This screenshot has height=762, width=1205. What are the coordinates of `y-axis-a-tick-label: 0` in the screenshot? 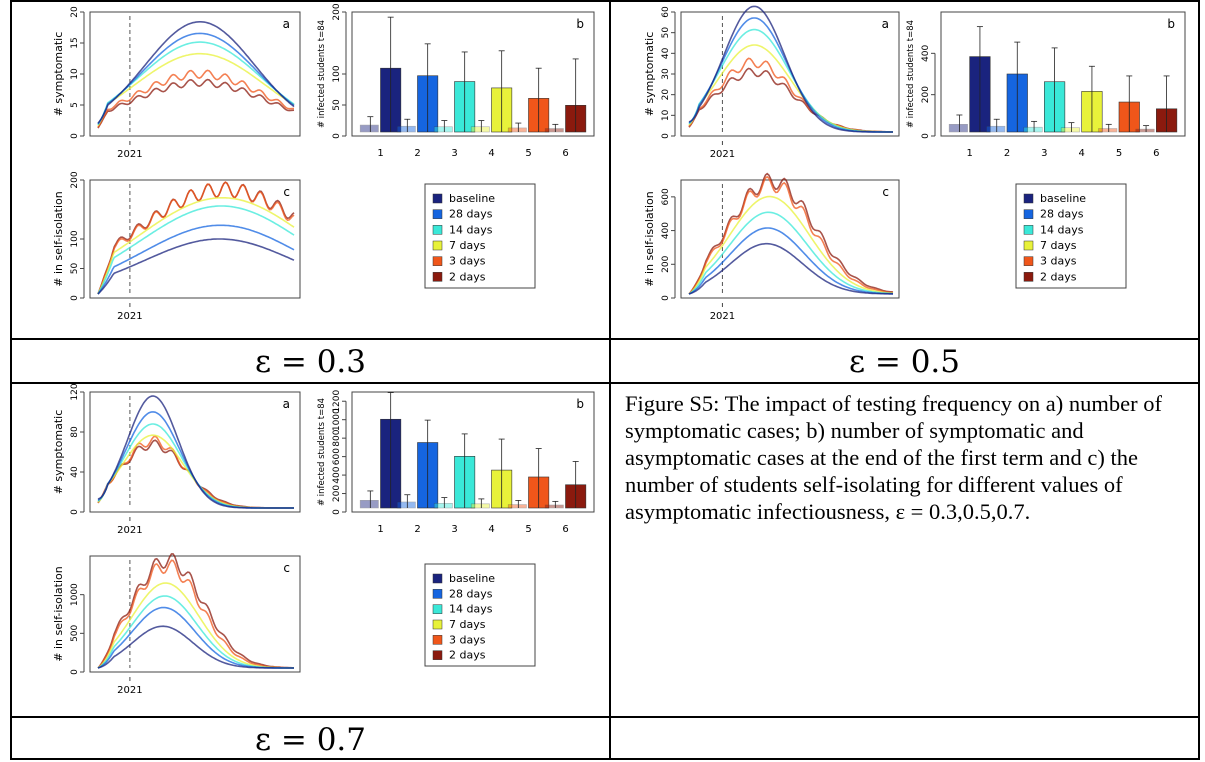 It's located at (75, 512).